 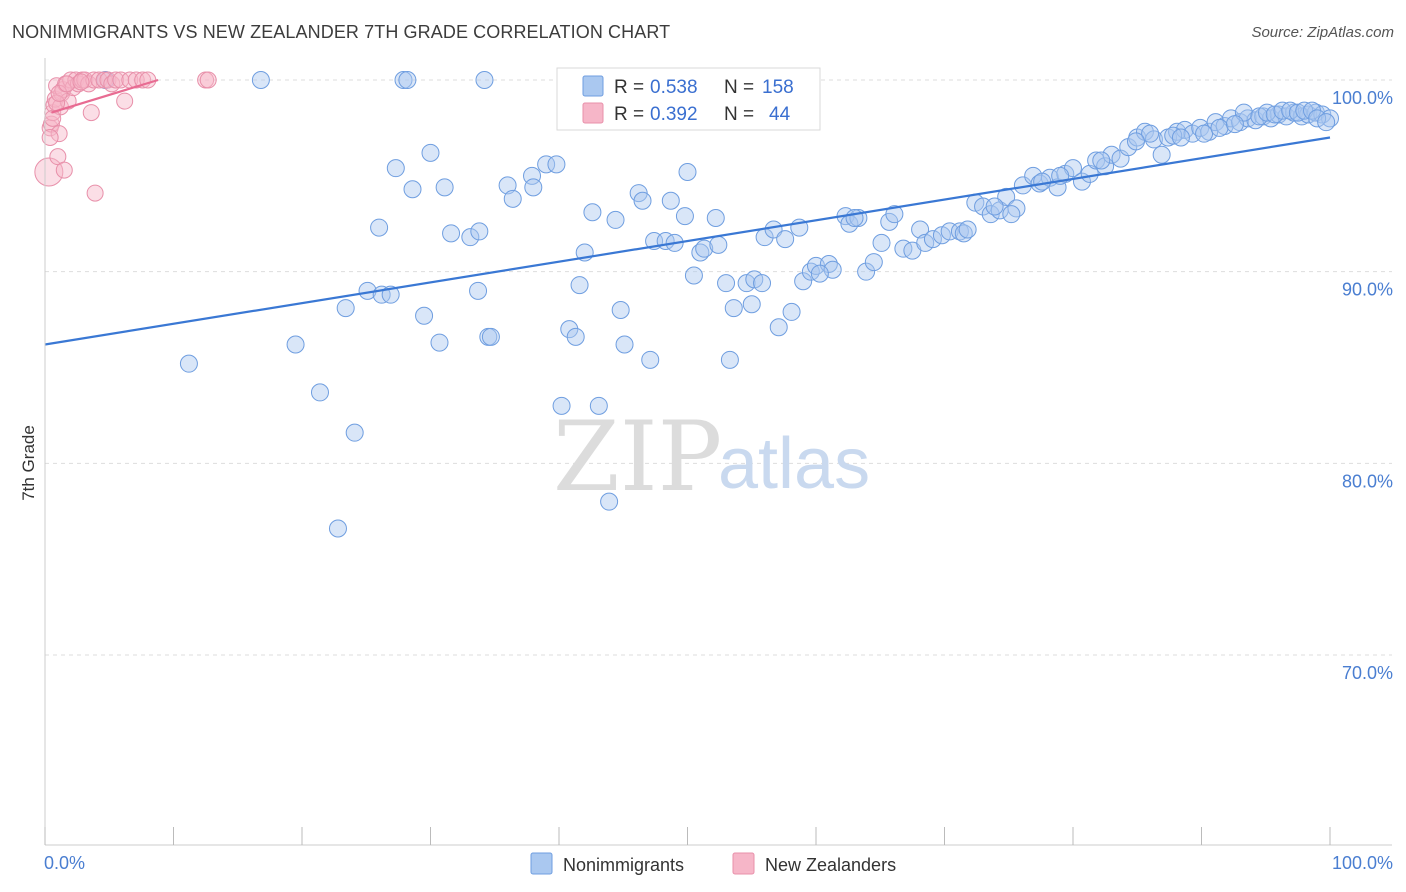 What do you see at coordinates (1367, 673) in the screenshot?
I see `y-tick-label-3: 70.0%` at bounding box center [1367, 673].